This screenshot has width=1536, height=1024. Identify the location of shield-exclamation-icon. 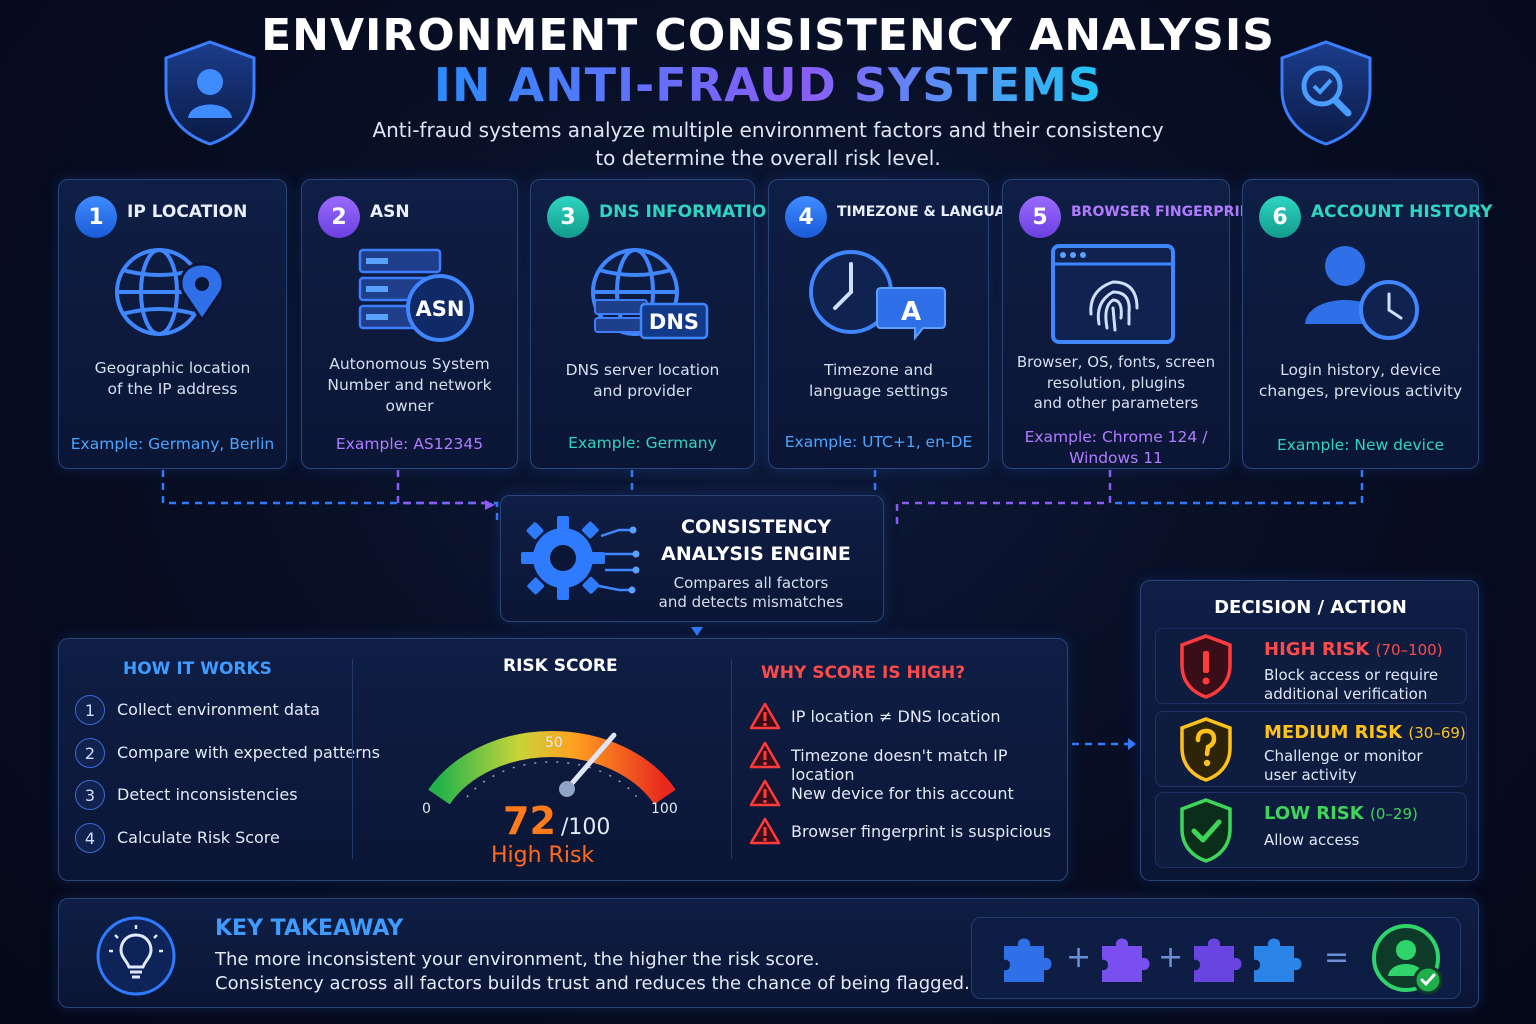
(1206, 666).